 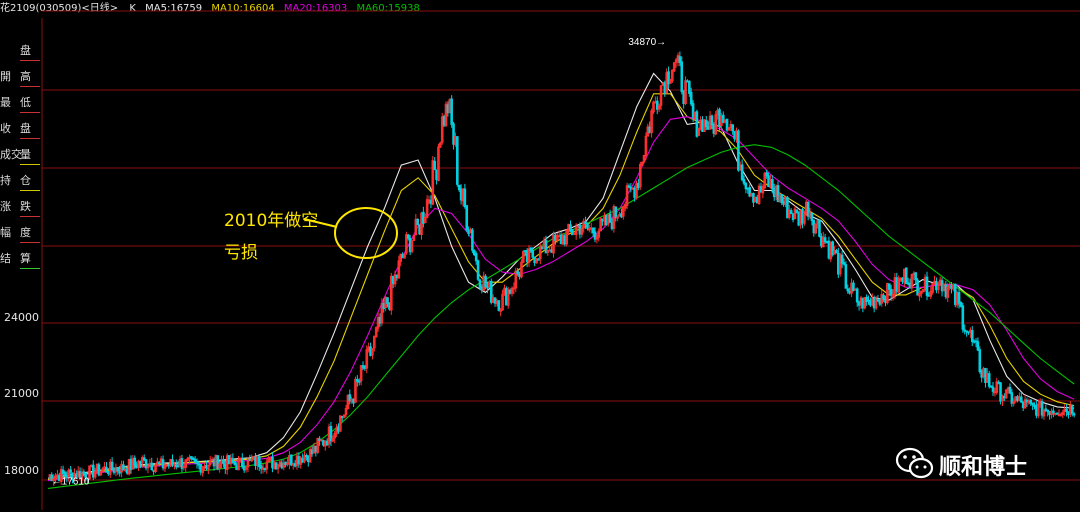 What do you see at coordinates (647, 42) in the screenshot?
I see `high-price-label: 34870→` at bounding box center [647, 42].